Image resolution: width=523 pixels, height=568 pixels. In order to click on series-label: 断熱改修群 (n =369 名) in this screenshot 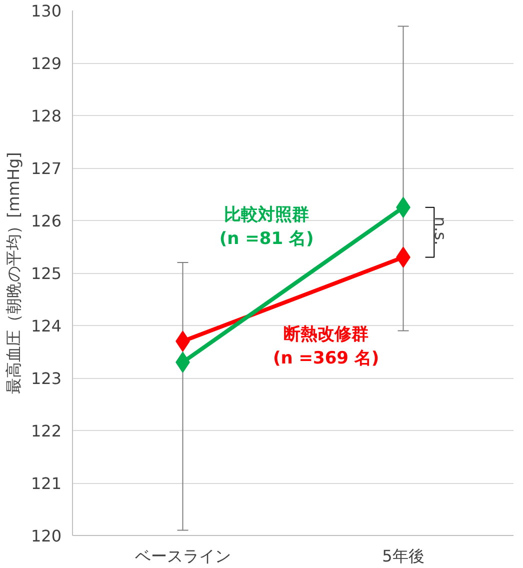, I will do `click(326, 346)`.